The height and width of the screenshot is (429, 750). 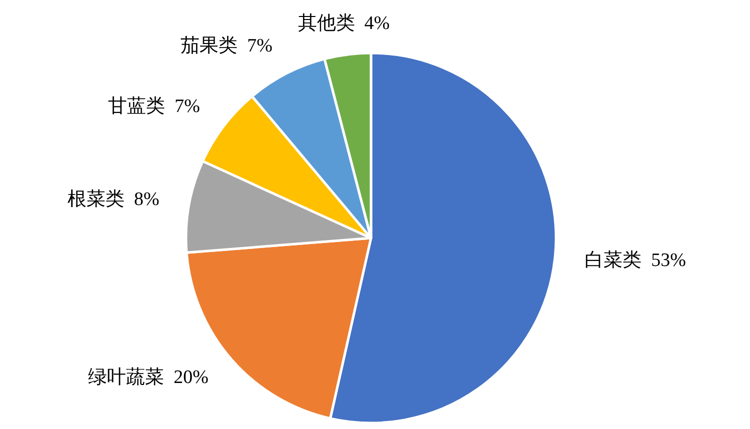 I want to click on slice-label: 绿叶蔬菜 20%, so click(x=148, y=377).